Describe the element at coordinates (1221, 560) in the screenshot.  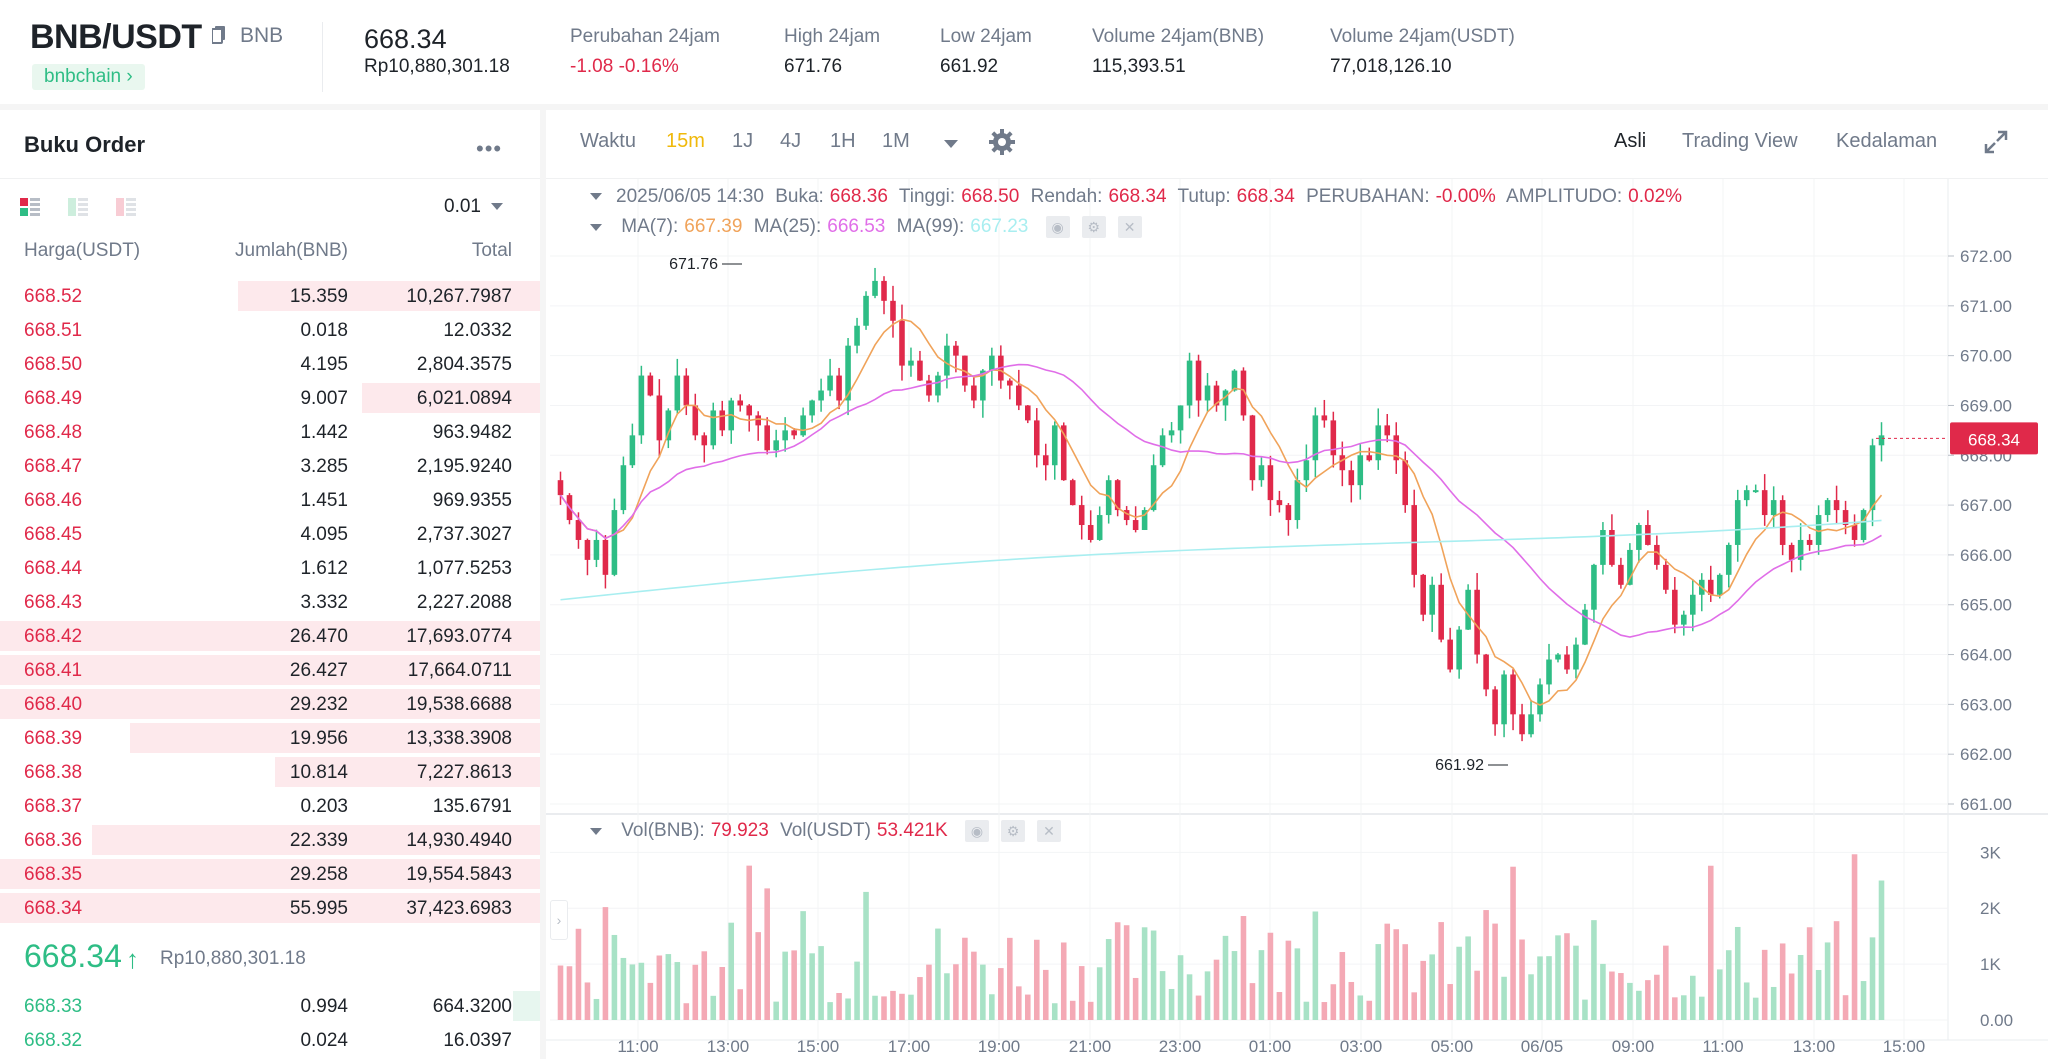
I see `ma99-line` at that location.